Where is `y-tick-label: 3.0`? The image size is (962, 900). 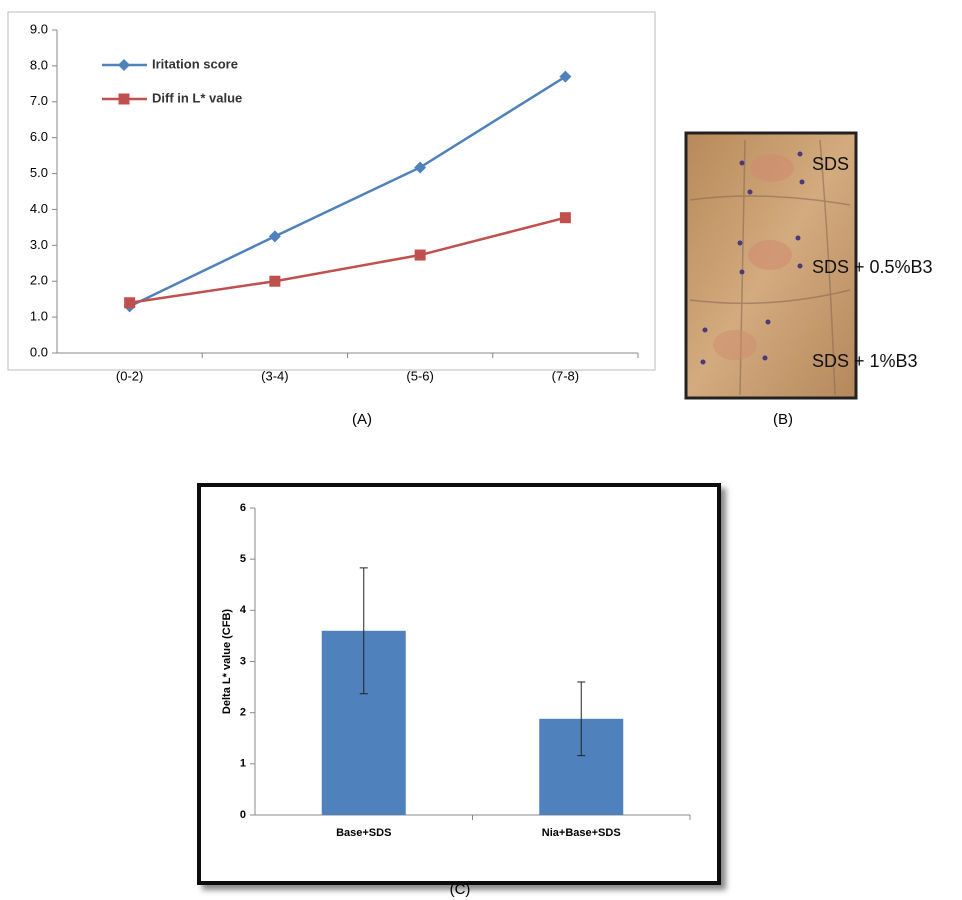
y-tick-label: 3.0 is located at coordinates (39, 244).